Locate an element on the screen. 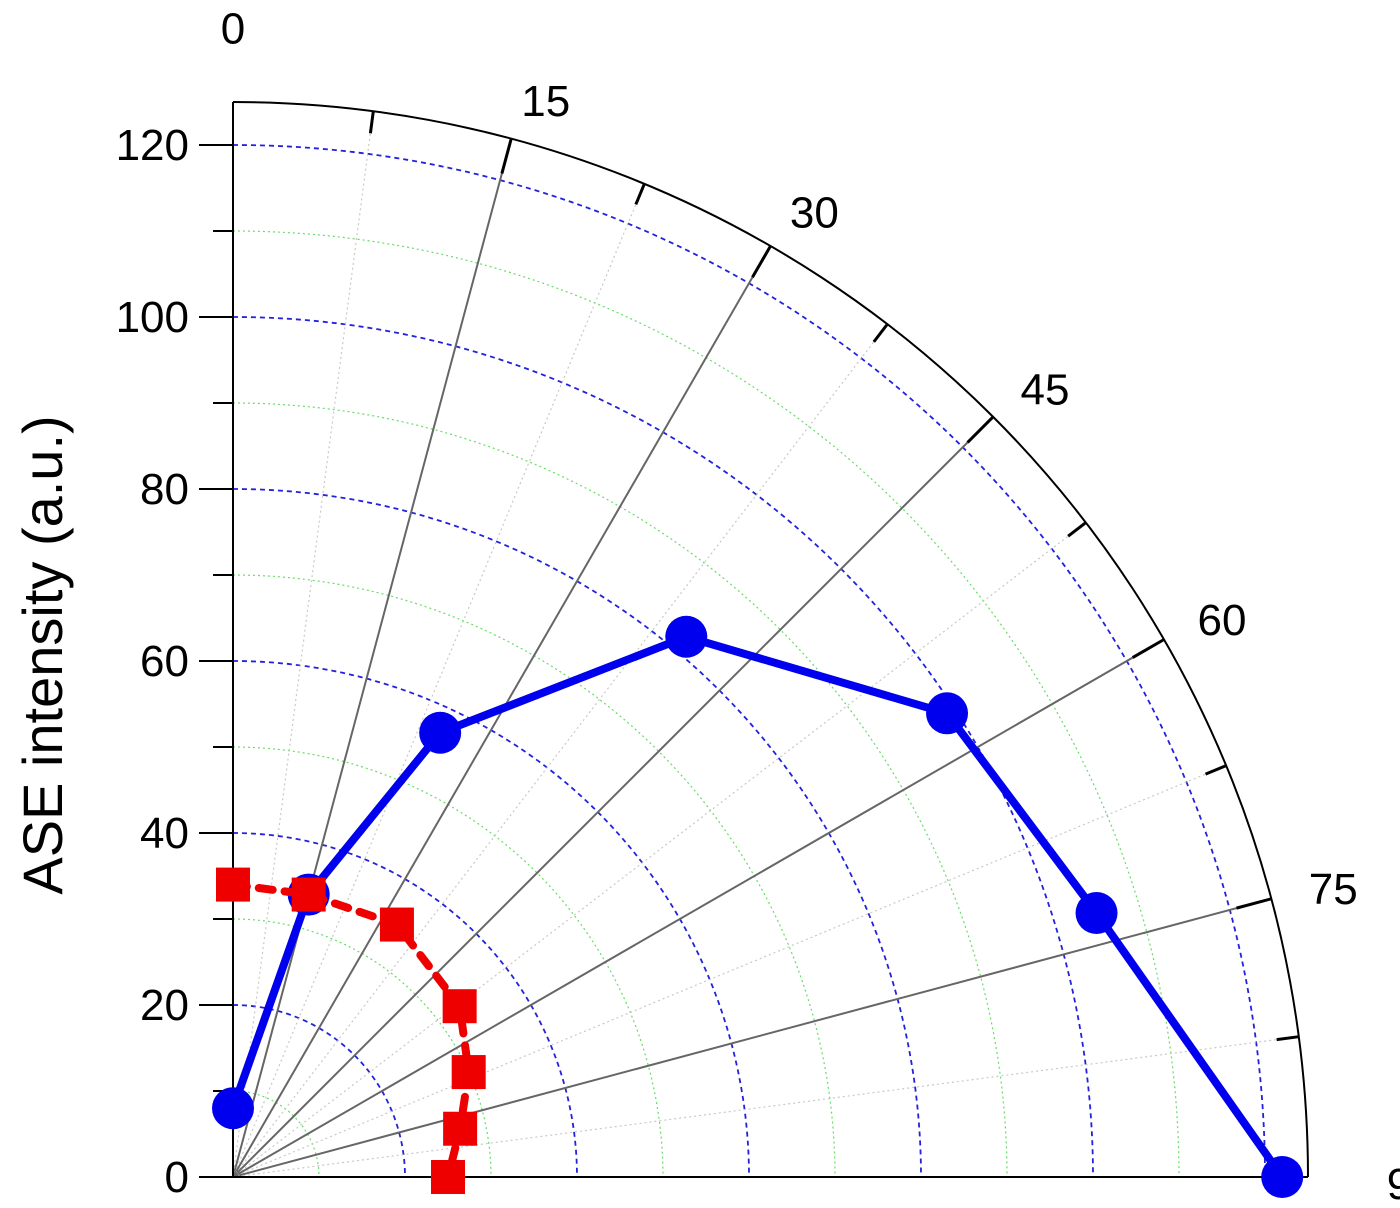  radial-tick-label: 60 is located at coordinates (164, 661).